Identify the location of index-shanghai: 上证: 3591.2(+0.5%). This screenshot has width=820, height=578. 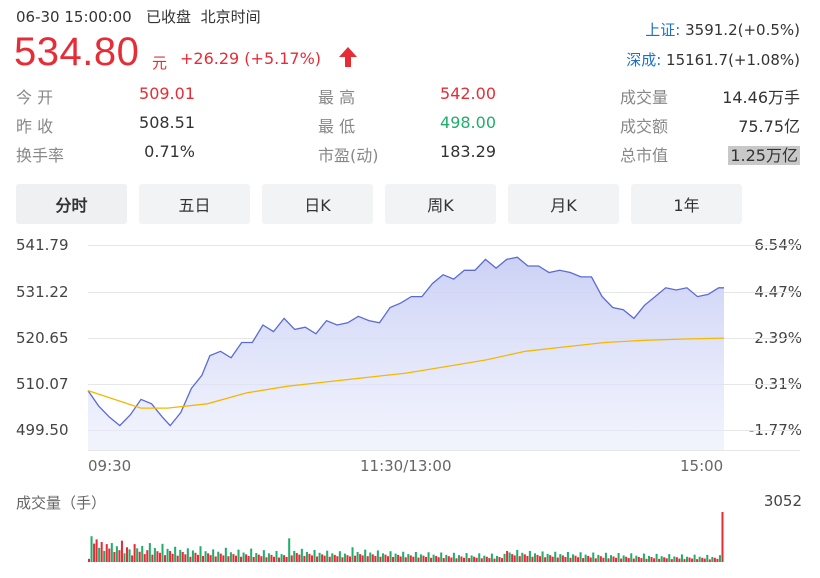
(722, 29).